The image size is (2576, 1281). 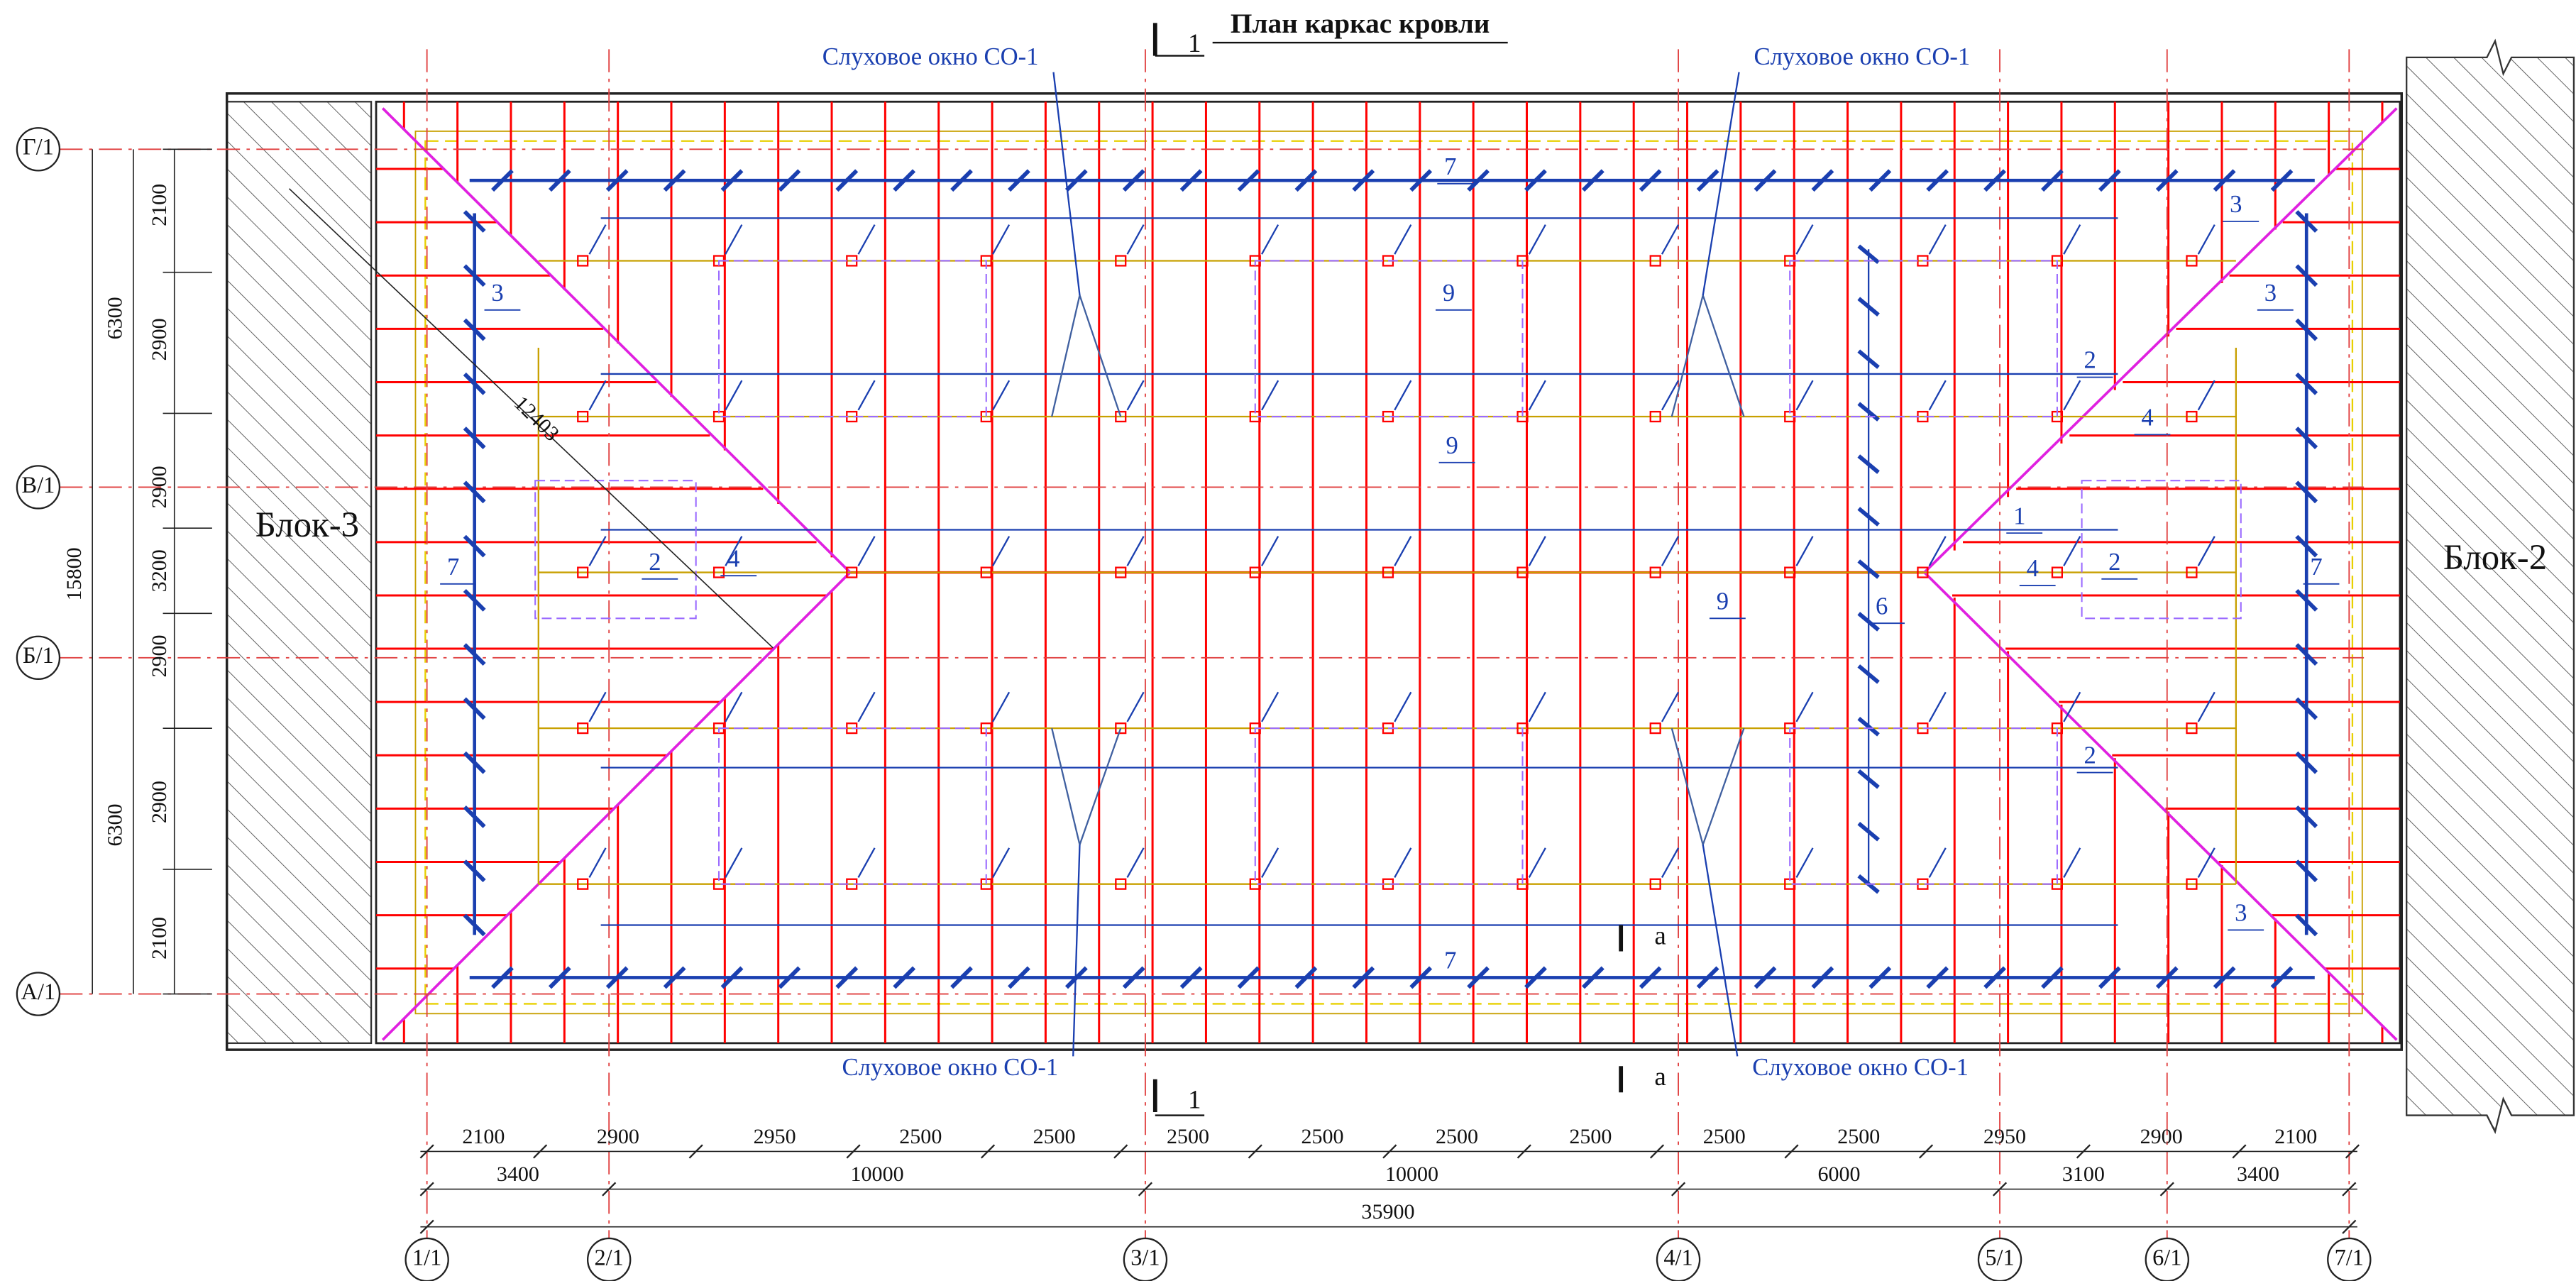 I want to click on dim-text: 3200, so click(x=159, y=570).